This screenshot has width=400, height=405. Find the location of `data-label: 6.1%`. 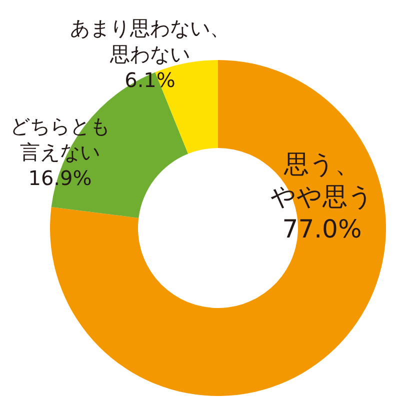

data-label: 6.1% is located at coordinates (150, 80).